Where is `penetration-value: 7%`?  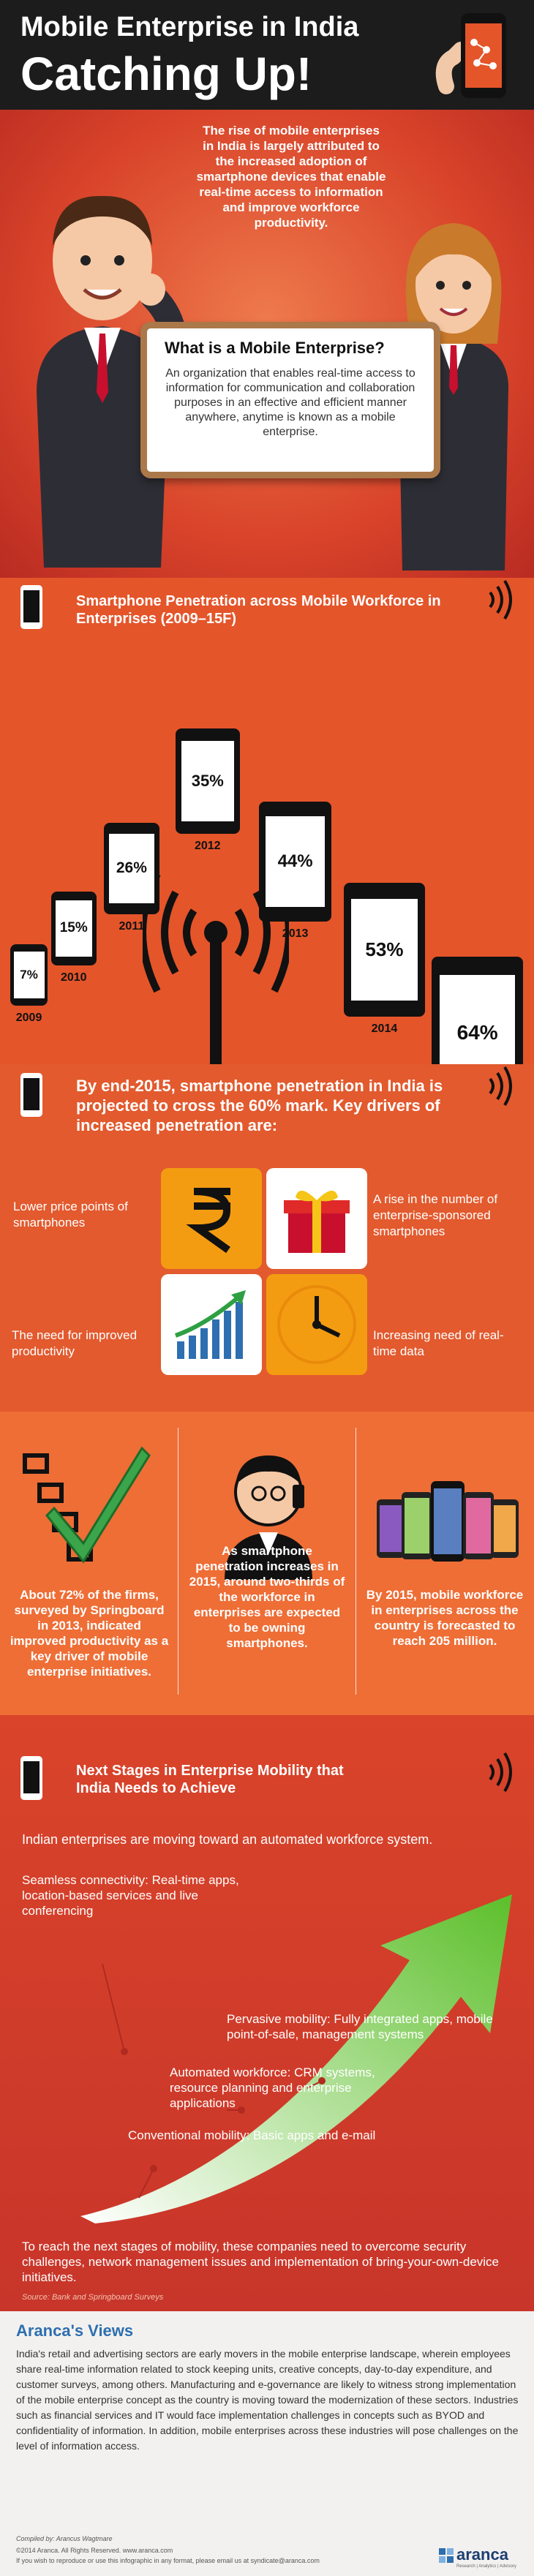
penetration-value: 7% is located at coordinates (29, 974).